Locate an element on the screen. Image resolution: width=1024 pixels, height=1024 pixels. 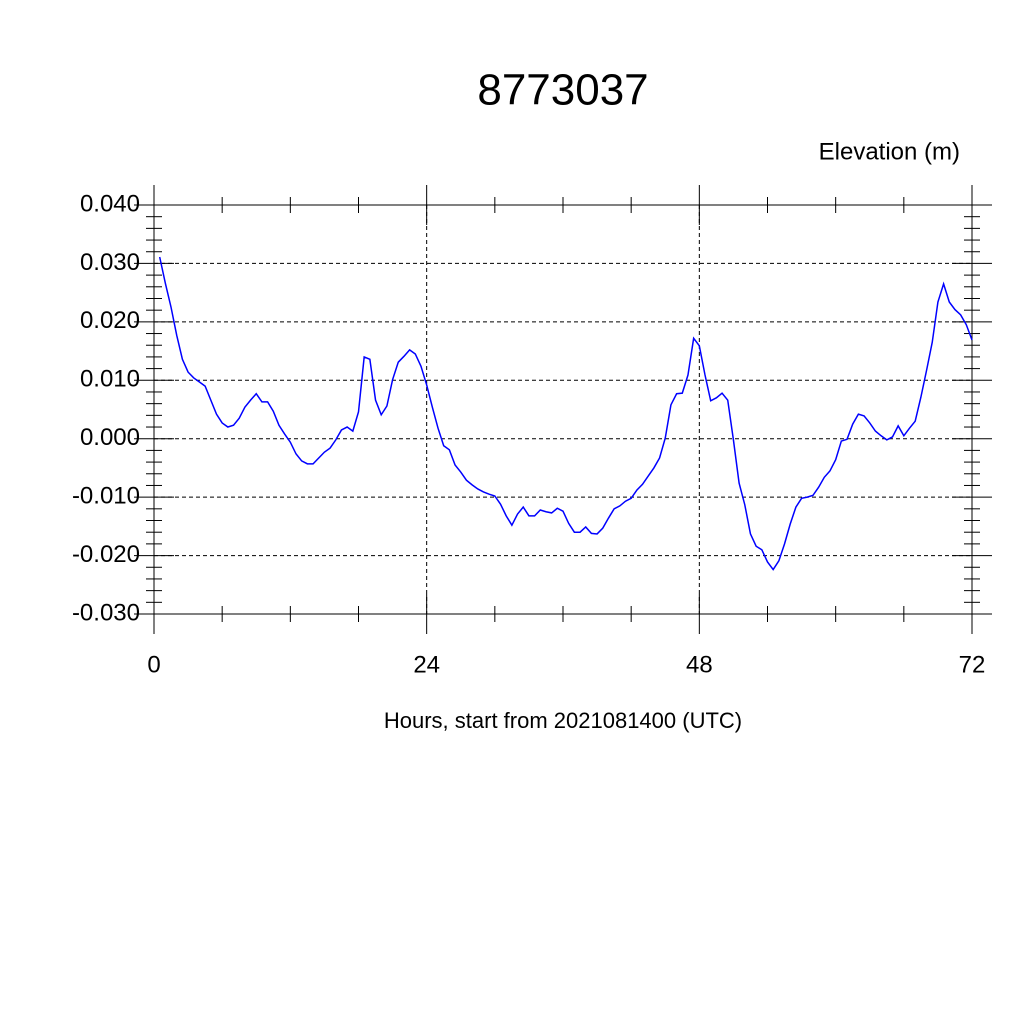
y-tick-label: -0.030 is located at coordinates (106, 612).